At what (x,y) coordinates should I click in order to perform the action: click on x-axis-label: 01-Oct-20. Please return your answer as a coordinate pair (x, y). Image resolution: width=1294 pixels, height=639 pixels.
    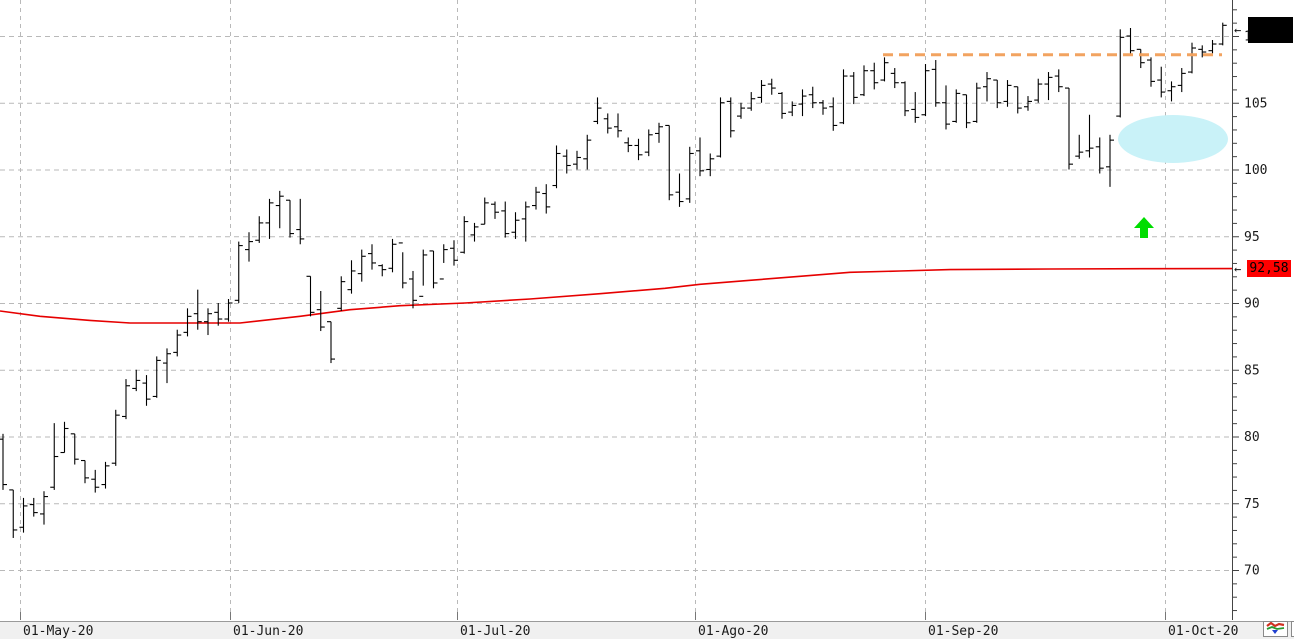
    Looking at the image, I should click on (1203, 631).